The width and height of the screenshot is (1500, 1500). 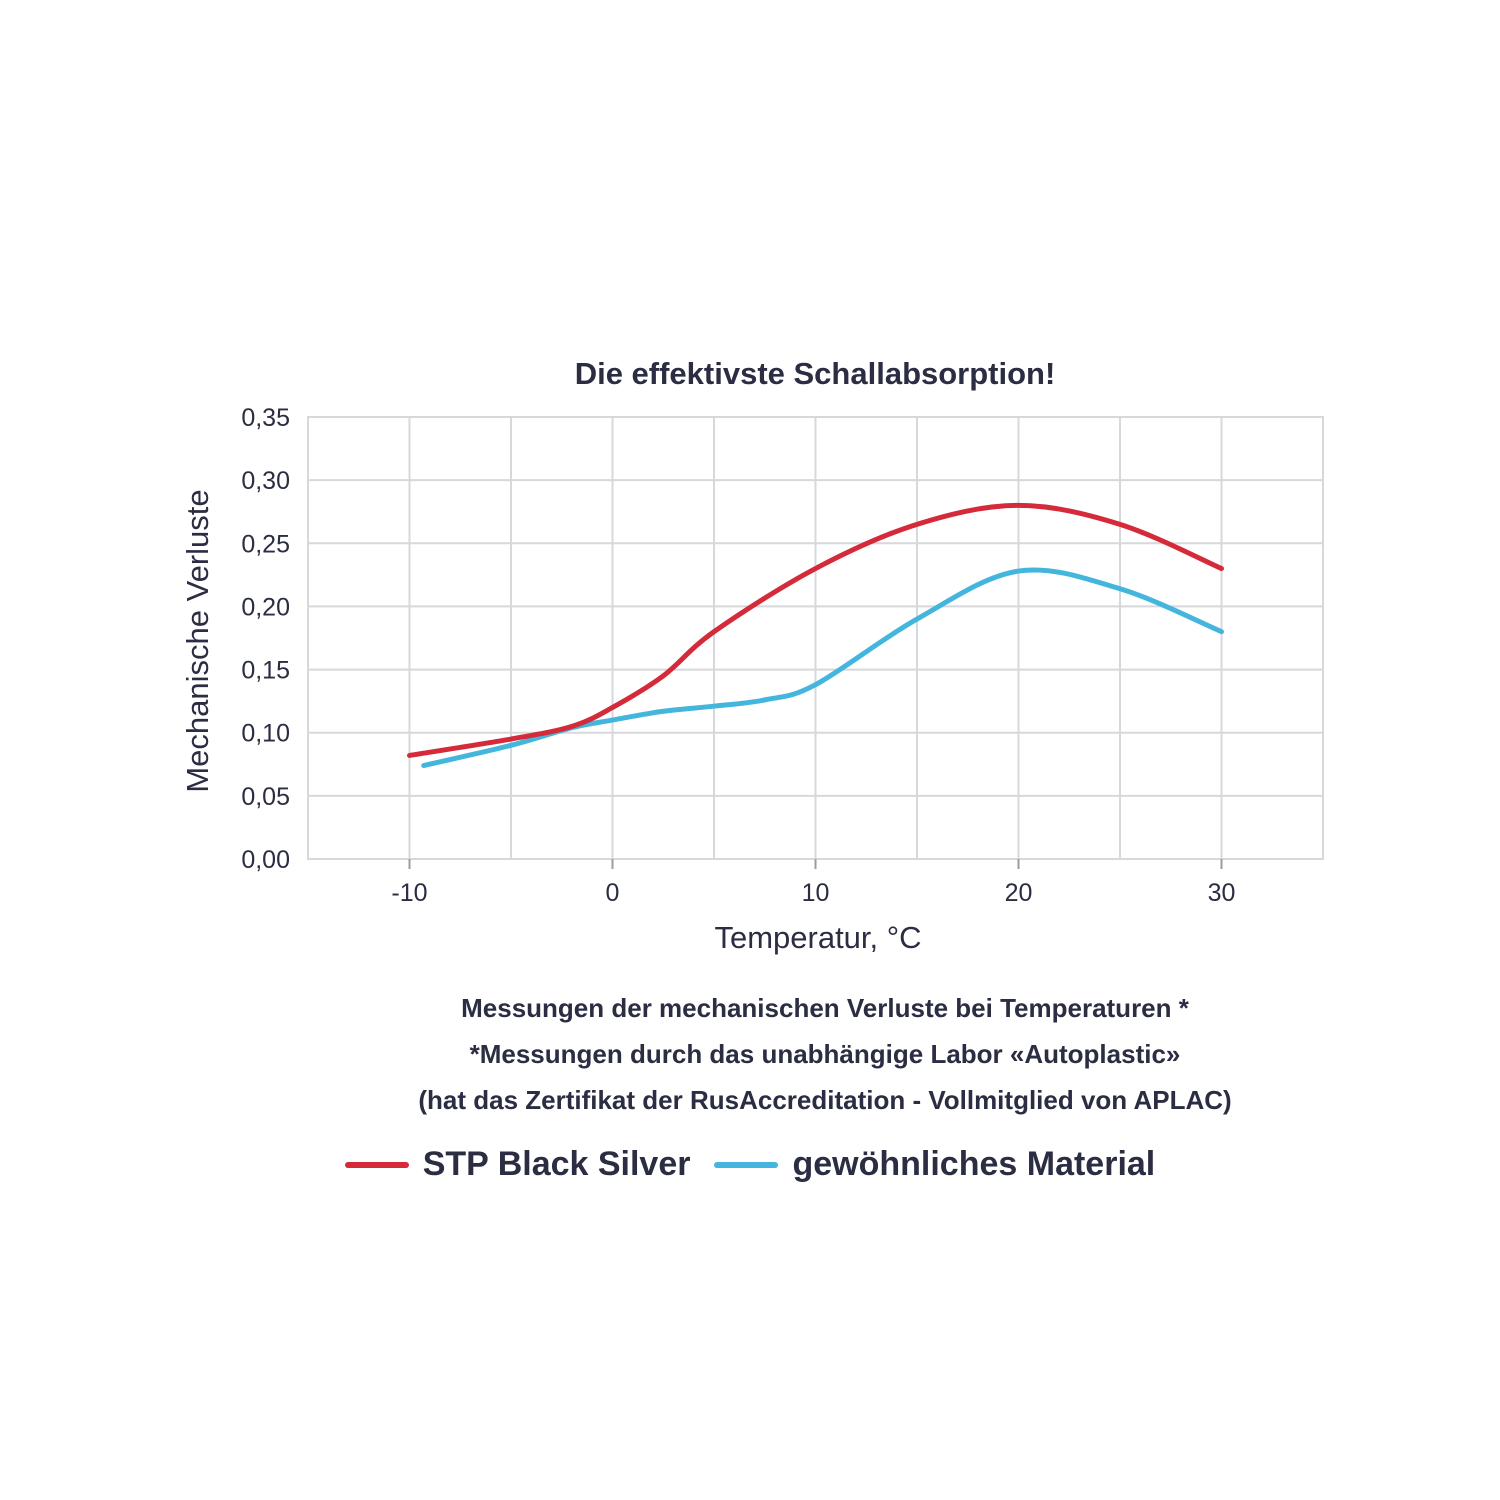 I want to click on y-tick-label: 0,25, so click(x=265, y=544).